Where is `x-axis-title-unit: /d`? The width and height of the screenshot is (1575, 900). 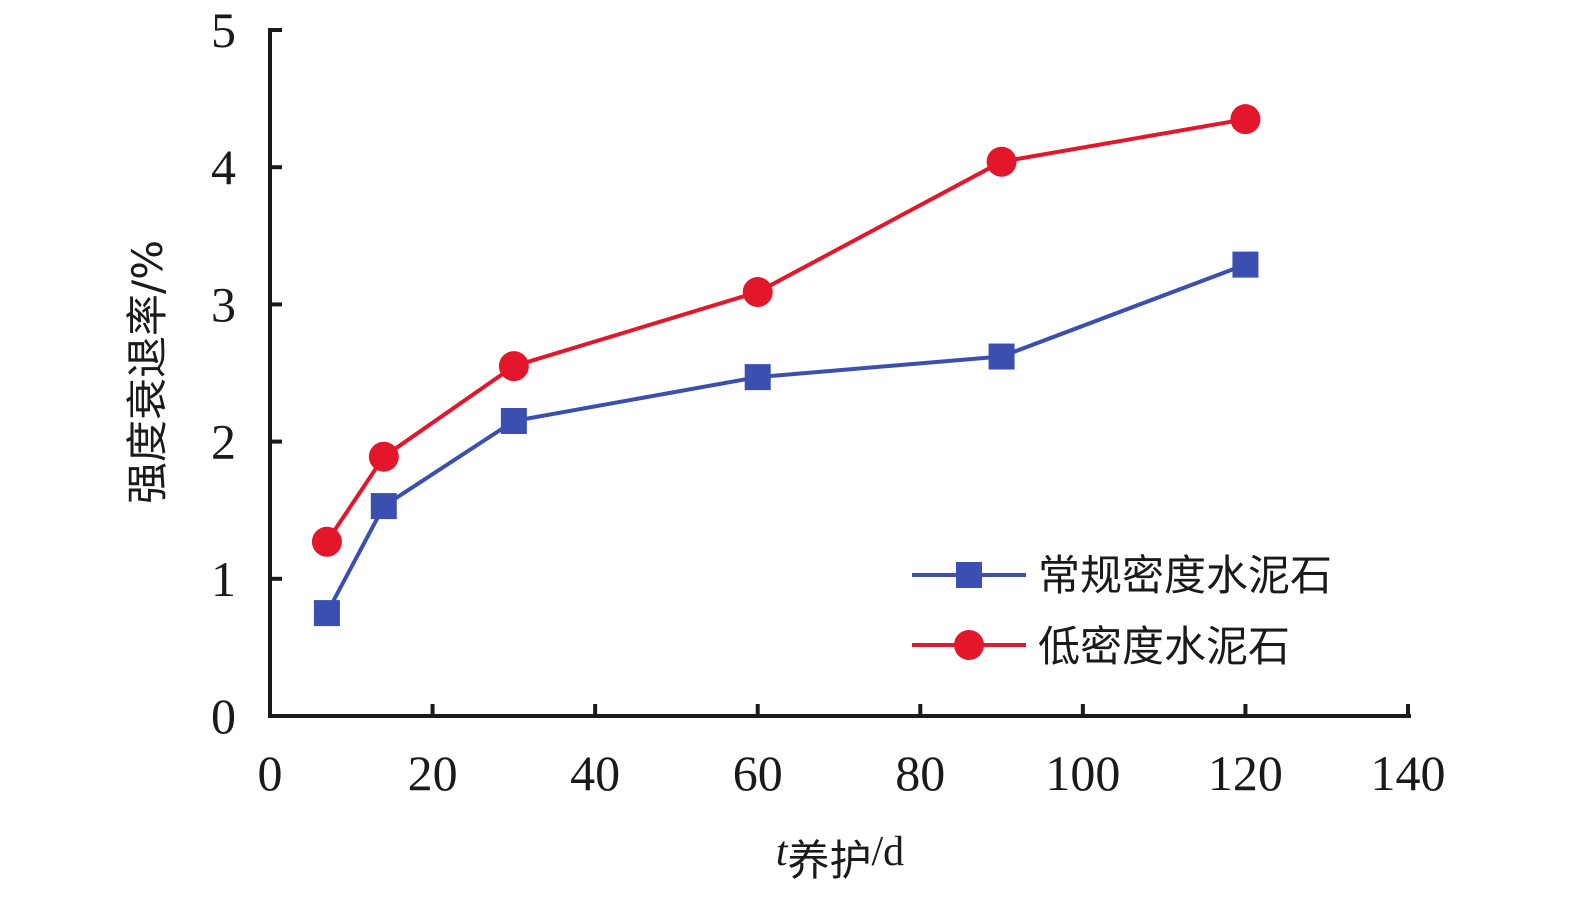 x-axis-title-unit: /d is located at coordinates (888, 852).